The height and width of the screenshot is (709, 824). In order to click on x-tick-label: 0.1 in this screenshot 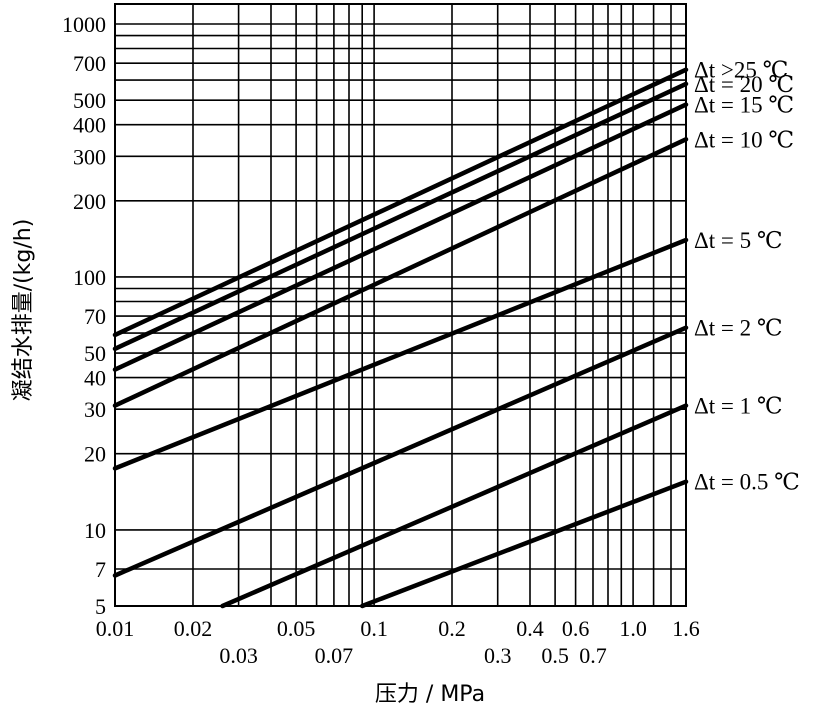, I will do `click(374, 628)`.